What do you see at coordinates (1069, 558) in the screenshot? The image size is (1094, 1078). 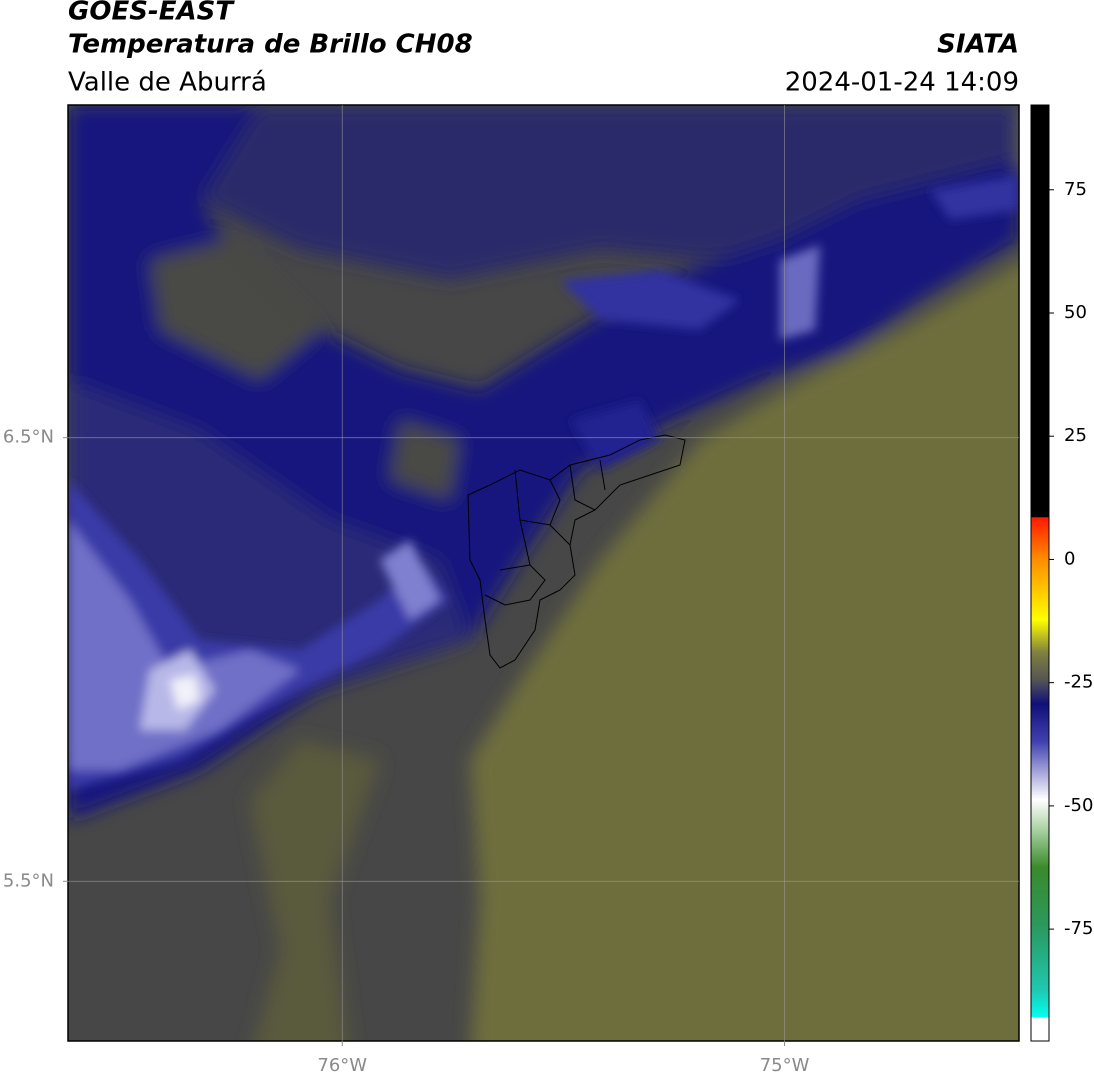 I see `colorbar-tick-label: 0` at bounding box center [1069, 558].